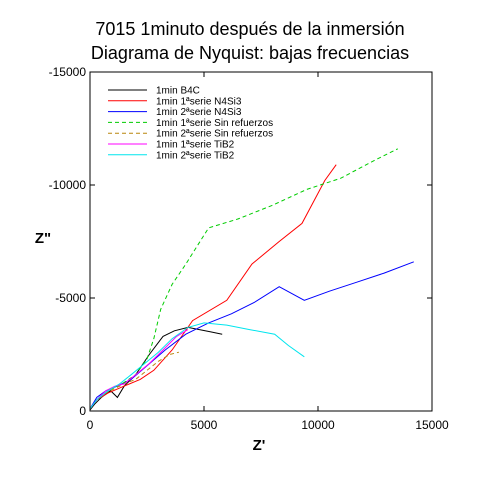  I want to click on x-tick-label-2: 10000, so click(318, 425).